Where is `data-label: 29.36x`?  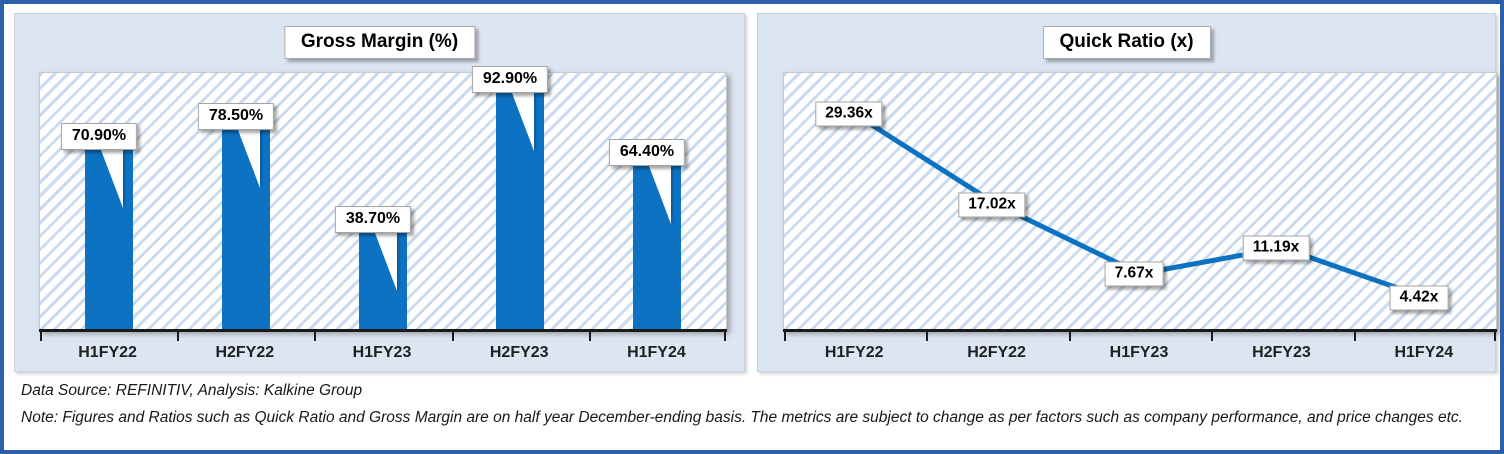 data-label: 29.36x is located at coordinates (849, 114).